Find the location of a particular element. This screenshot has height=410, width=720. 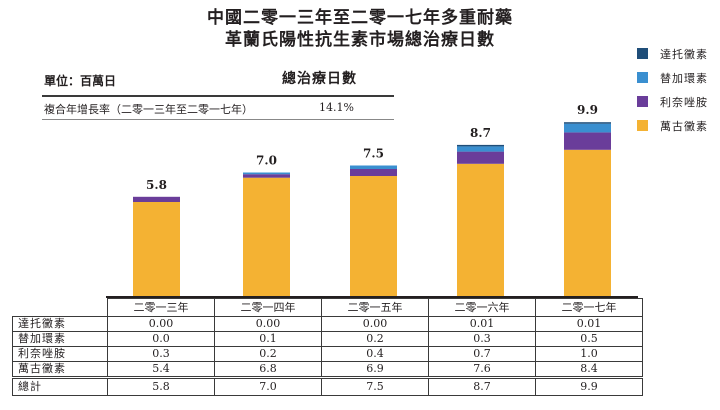

table-cell: 7.0 is located at coordinates (268, 386).